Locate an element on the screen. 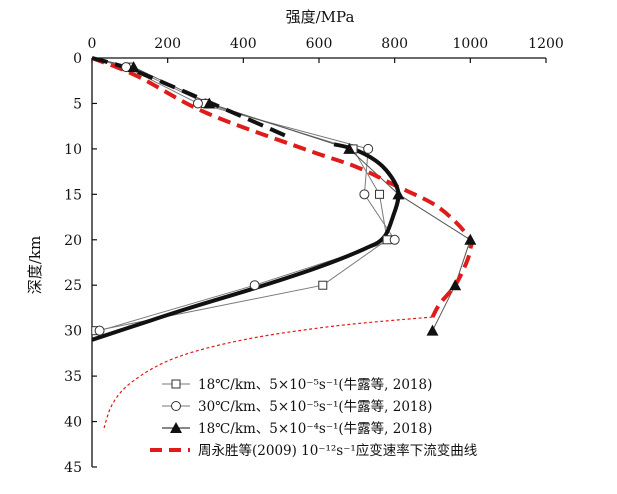 The height and width of the screenshot is (494, 617). legend-item-square: 18℃/km、5×10⁻⁵s⁻¹(牛露等, 2018) is located at coordinates (297, 384).